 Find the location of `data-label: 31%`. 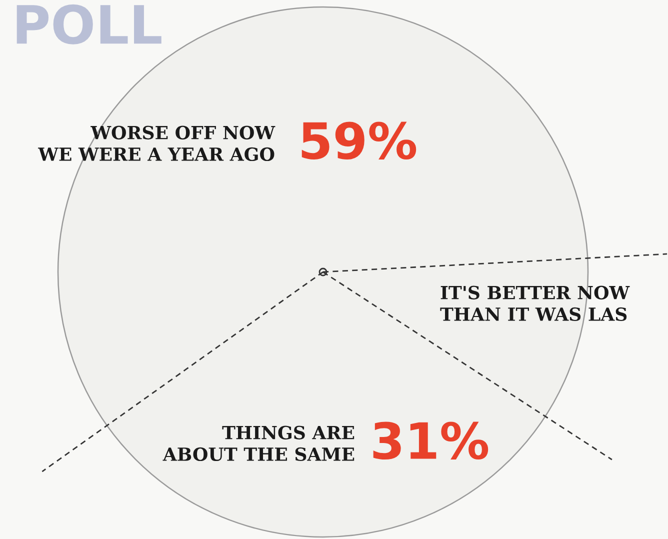

data-label: 31% is located at coordinates (430, 441).